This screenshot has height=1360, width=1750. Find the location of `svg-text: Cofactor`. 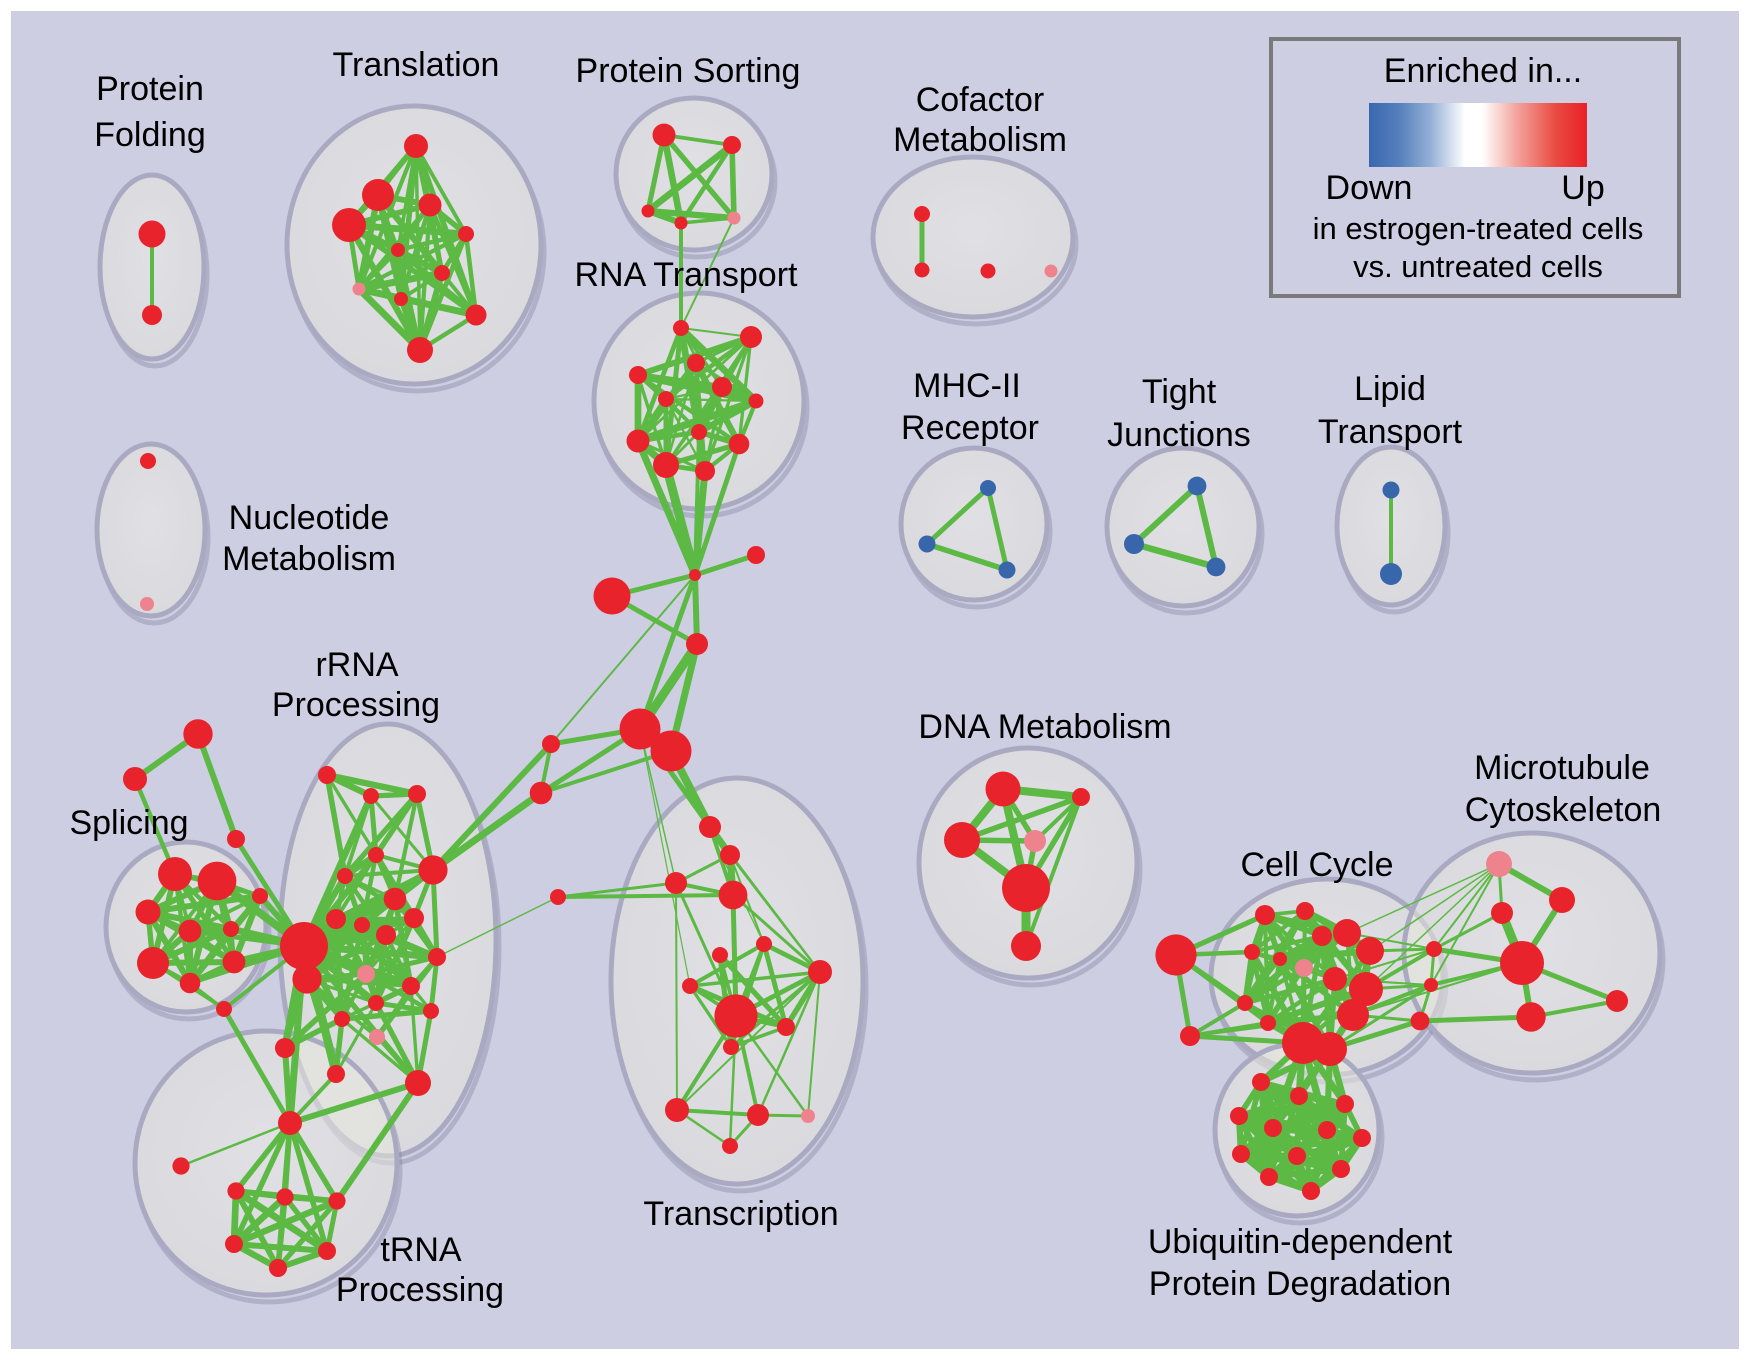

svg-text: Cofactor is located at coordinates (980, 100).